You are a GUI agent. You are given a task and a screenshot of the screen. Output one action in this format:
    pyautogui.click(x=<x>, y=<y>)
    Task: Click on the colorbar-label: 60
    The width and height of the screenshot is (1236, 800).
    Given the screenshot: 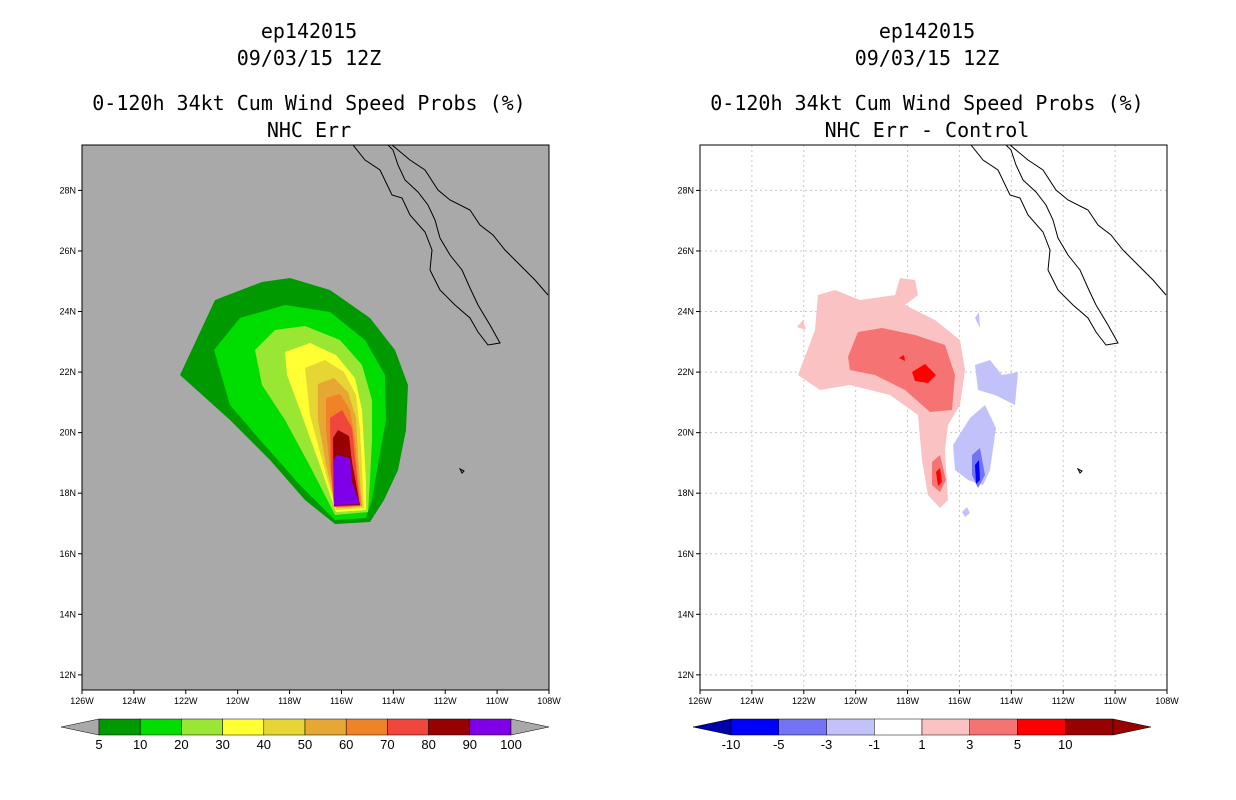 What is the action you would take?
    pyautogui.click(x=346, y=744)
    